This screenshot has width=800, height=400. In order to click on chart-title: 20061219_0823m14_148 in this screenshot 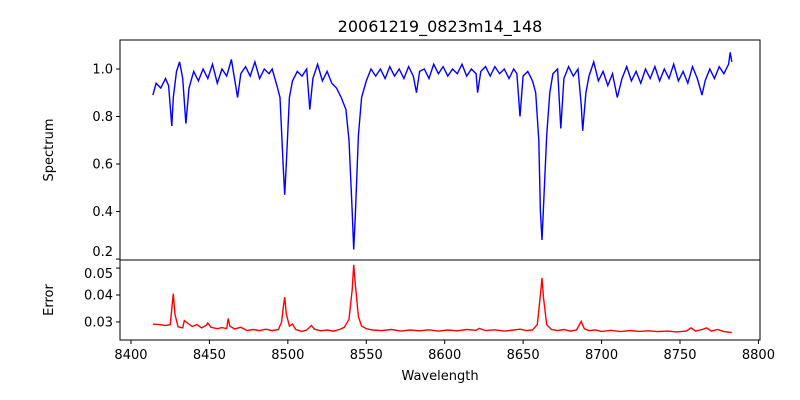, I will do `click(440, 27)`.